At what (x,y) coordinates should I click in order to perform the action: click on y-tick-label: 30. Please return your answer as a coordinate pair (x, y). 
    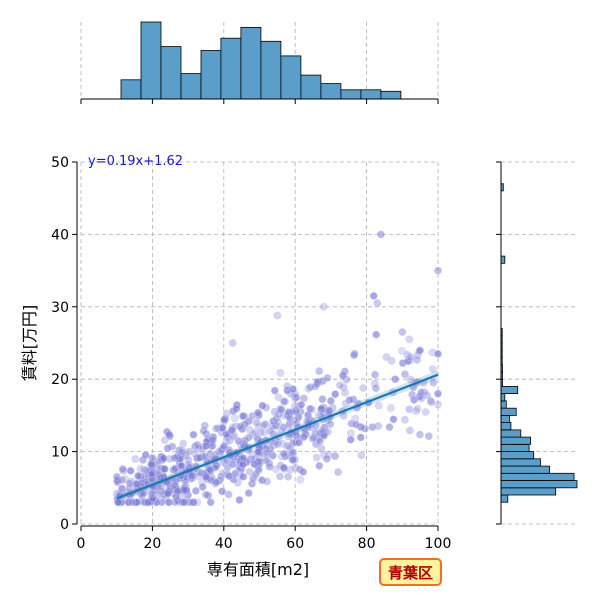
    Looking at the image, I should click on (60, 308).